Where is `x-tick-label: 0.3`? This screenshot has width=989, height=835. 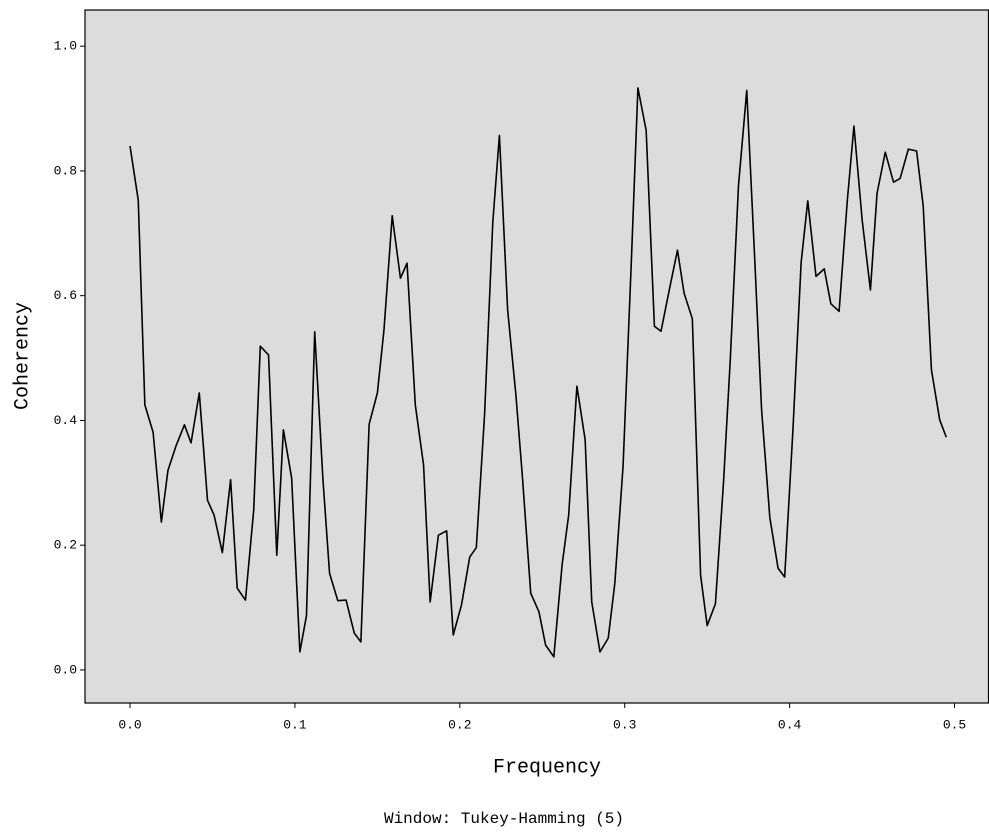 x-tick-label: 0.3 is located at coordinates (624, 724).